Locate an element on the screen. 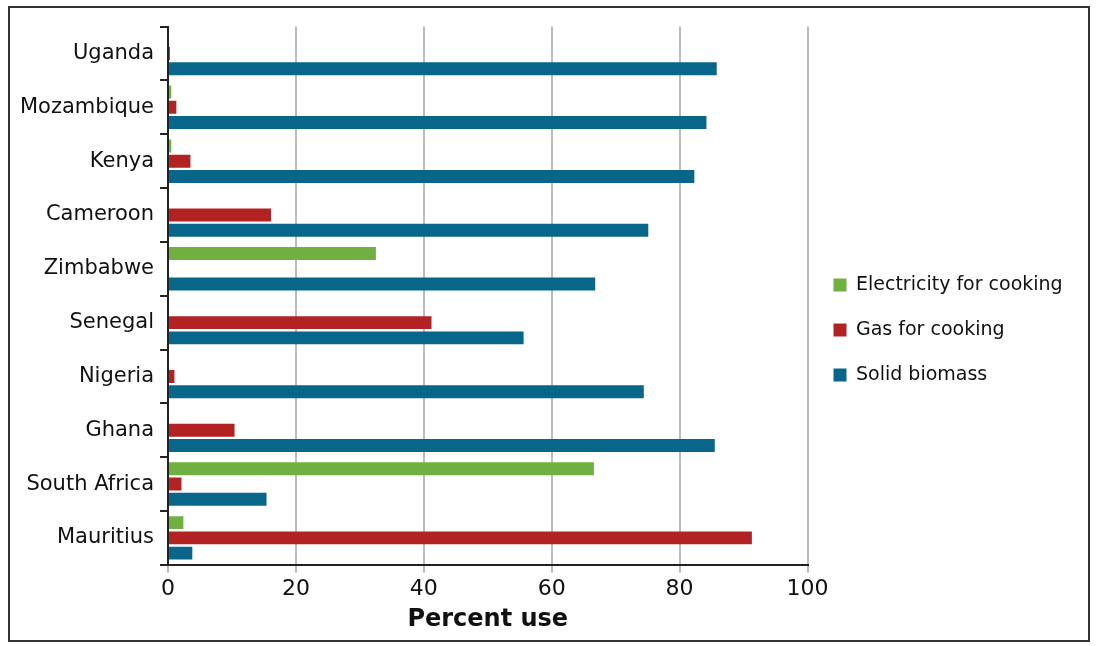 Image resolution: width=1100 pixels, height=646 pixels. legend-label: Electricity for cooking is located at coordinates (959, 282).